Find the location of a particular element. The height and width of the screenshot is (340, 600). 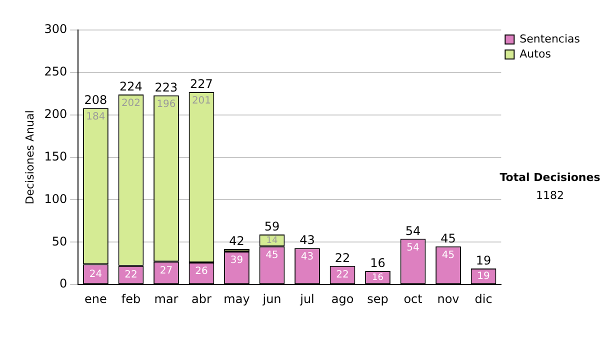

data-label: 24 is located at coordinates (95, 274).